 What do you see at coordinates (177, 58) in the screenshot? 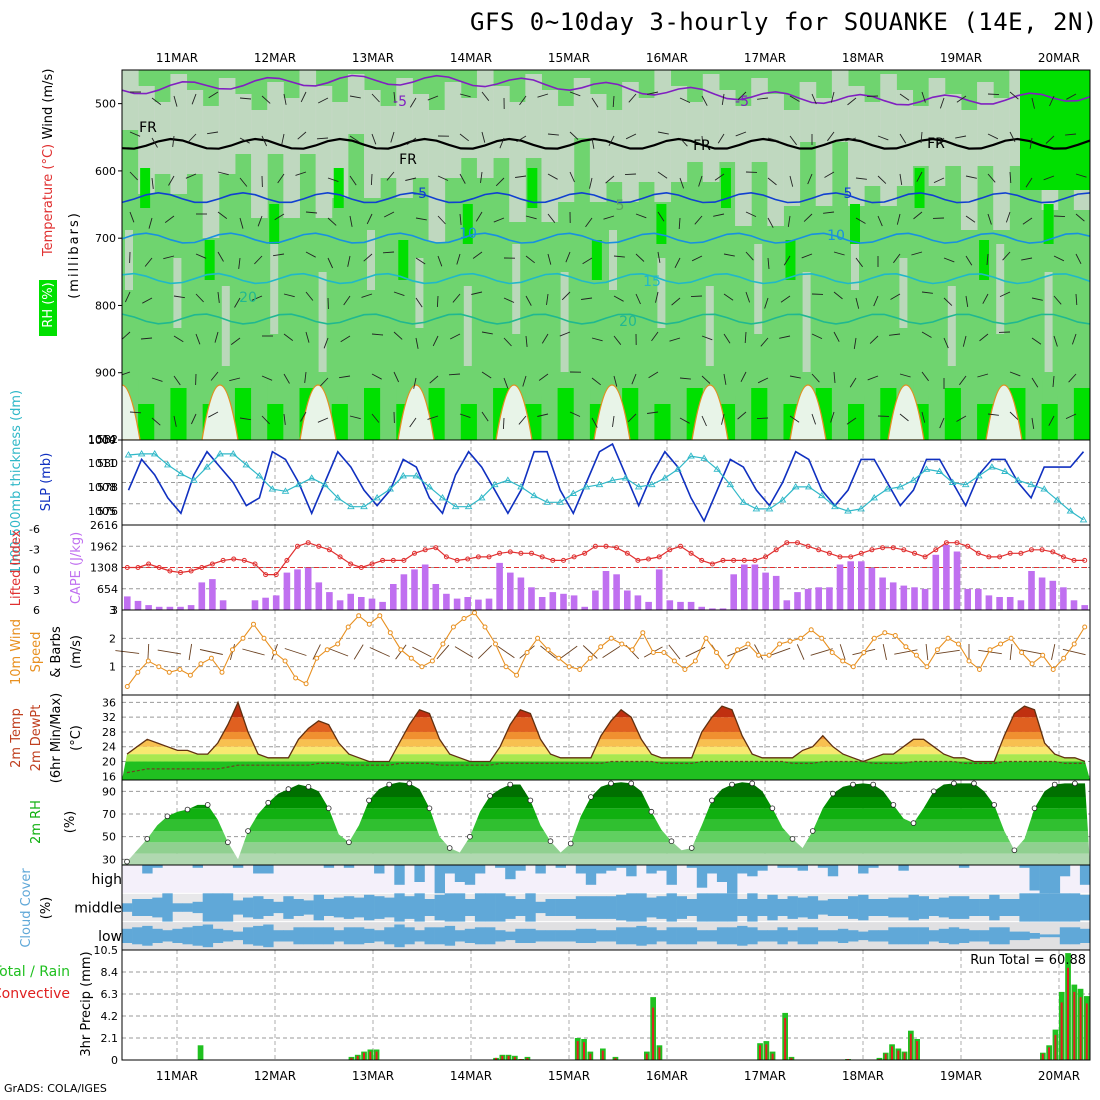
I see `date-label-top: 11MAR` at bounding box center [177, 58].